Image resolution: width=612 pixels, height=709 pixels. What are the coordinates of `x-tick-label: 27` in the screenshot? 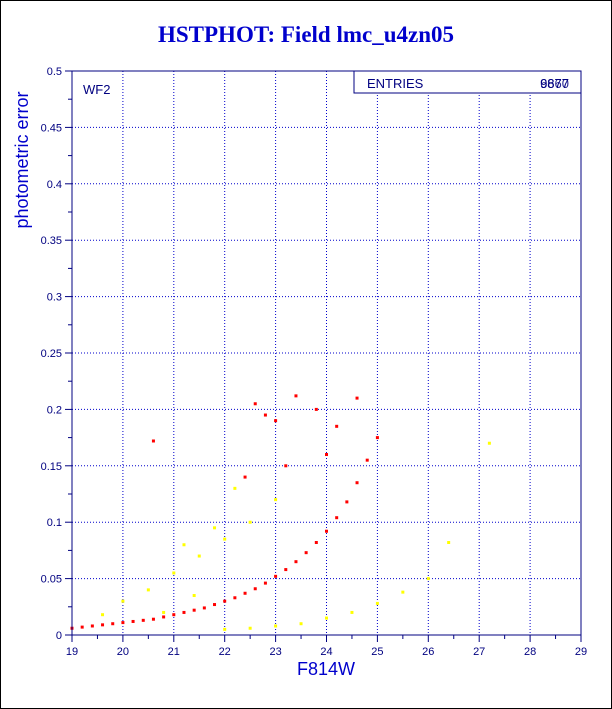 It's located at (479, 652).